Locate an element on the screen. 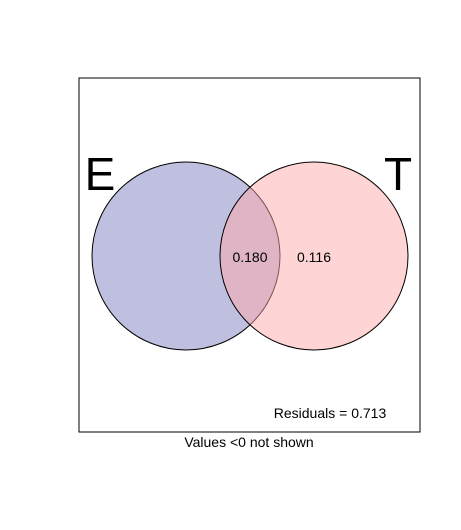 The image size is (461, 530). set-t-circle is located at coordinates (314, 256).